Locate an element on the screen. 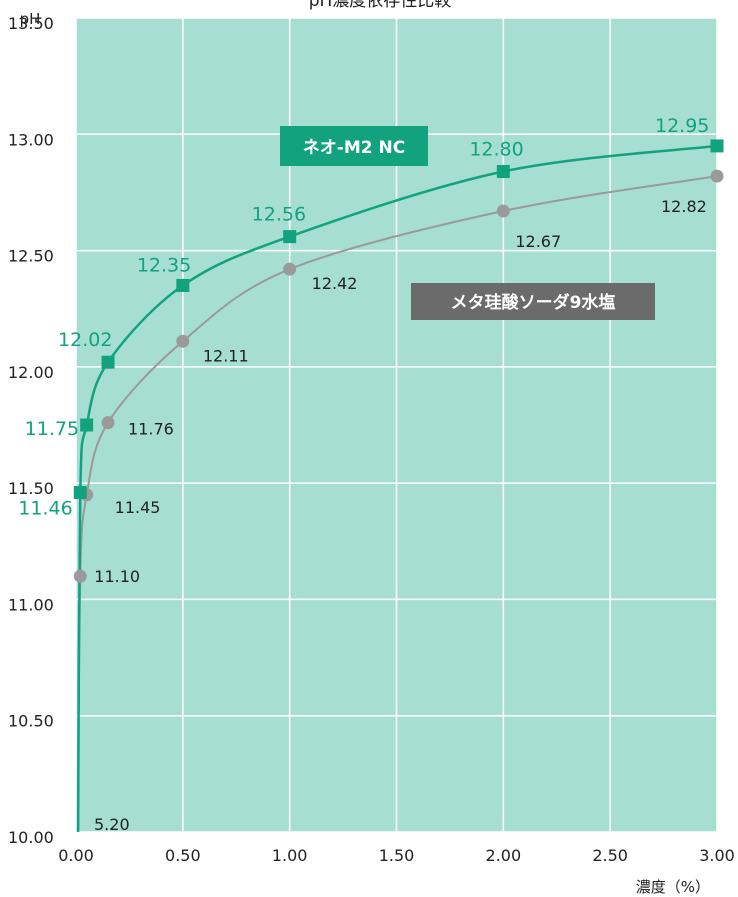 The width and height of the screenshot is (738, 897). data-label-sodium-metasilicate: 12.82 is located at coordinates (684, 206).